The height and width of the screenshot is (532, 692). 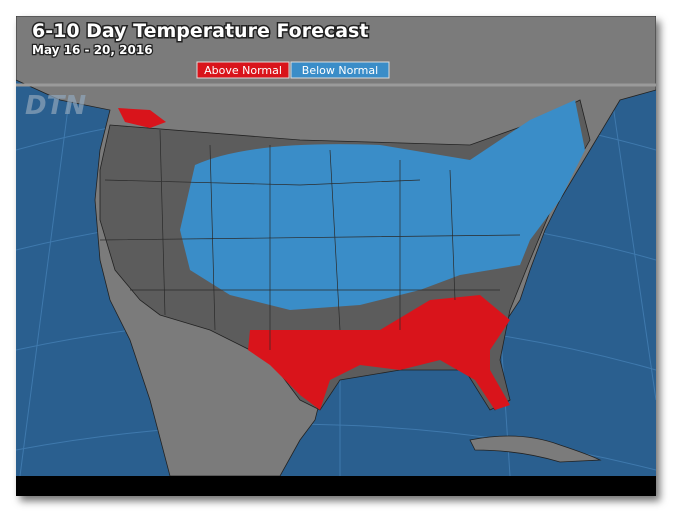 What do you see at coordinates (535, 449) in the screenshot?
I see `cuba` at bounding box center [535, 449].